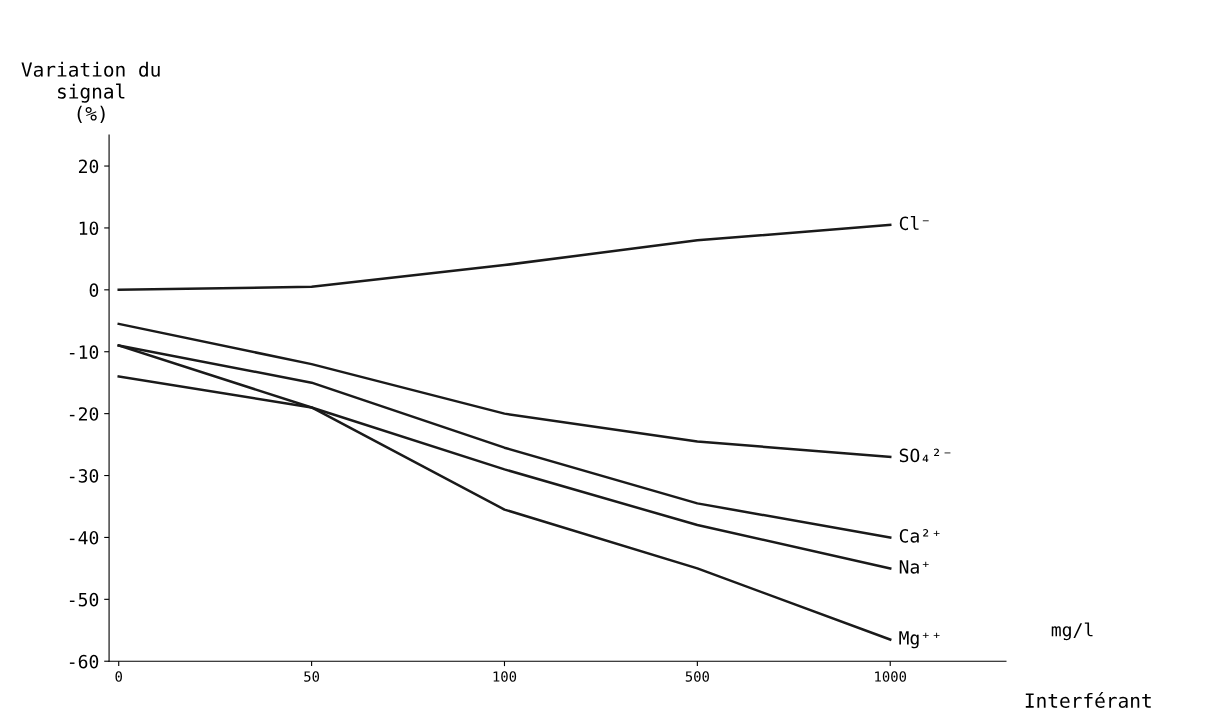  I want to click on x-tick-label: 50, so click(312, 676).